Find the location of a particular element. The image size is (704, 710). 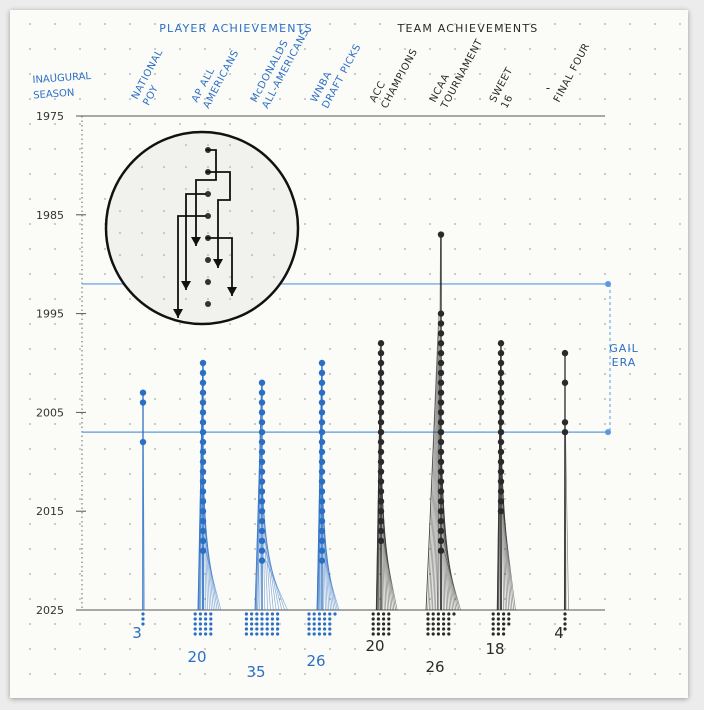

count-label: 20 is located at coordinates (374, 646).